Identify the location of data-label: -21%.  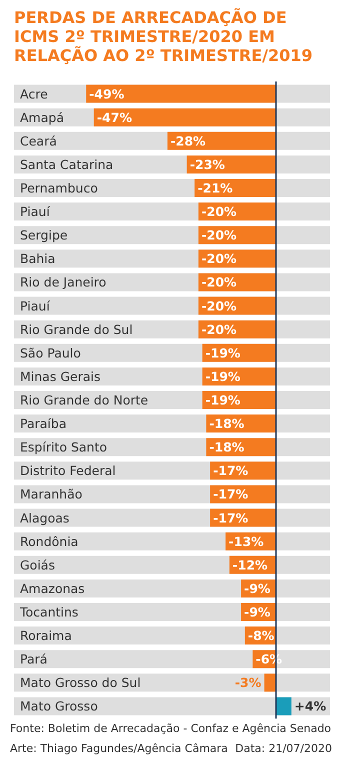
(216, 188).